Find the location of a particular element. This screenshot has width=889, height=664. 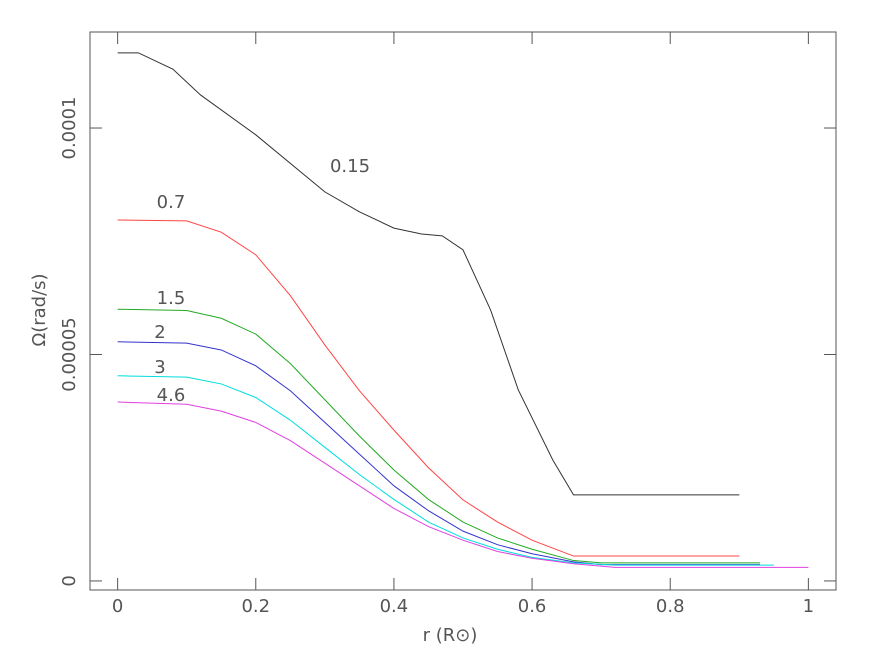

curve-label: 2 is located at coordinates (159, 332).